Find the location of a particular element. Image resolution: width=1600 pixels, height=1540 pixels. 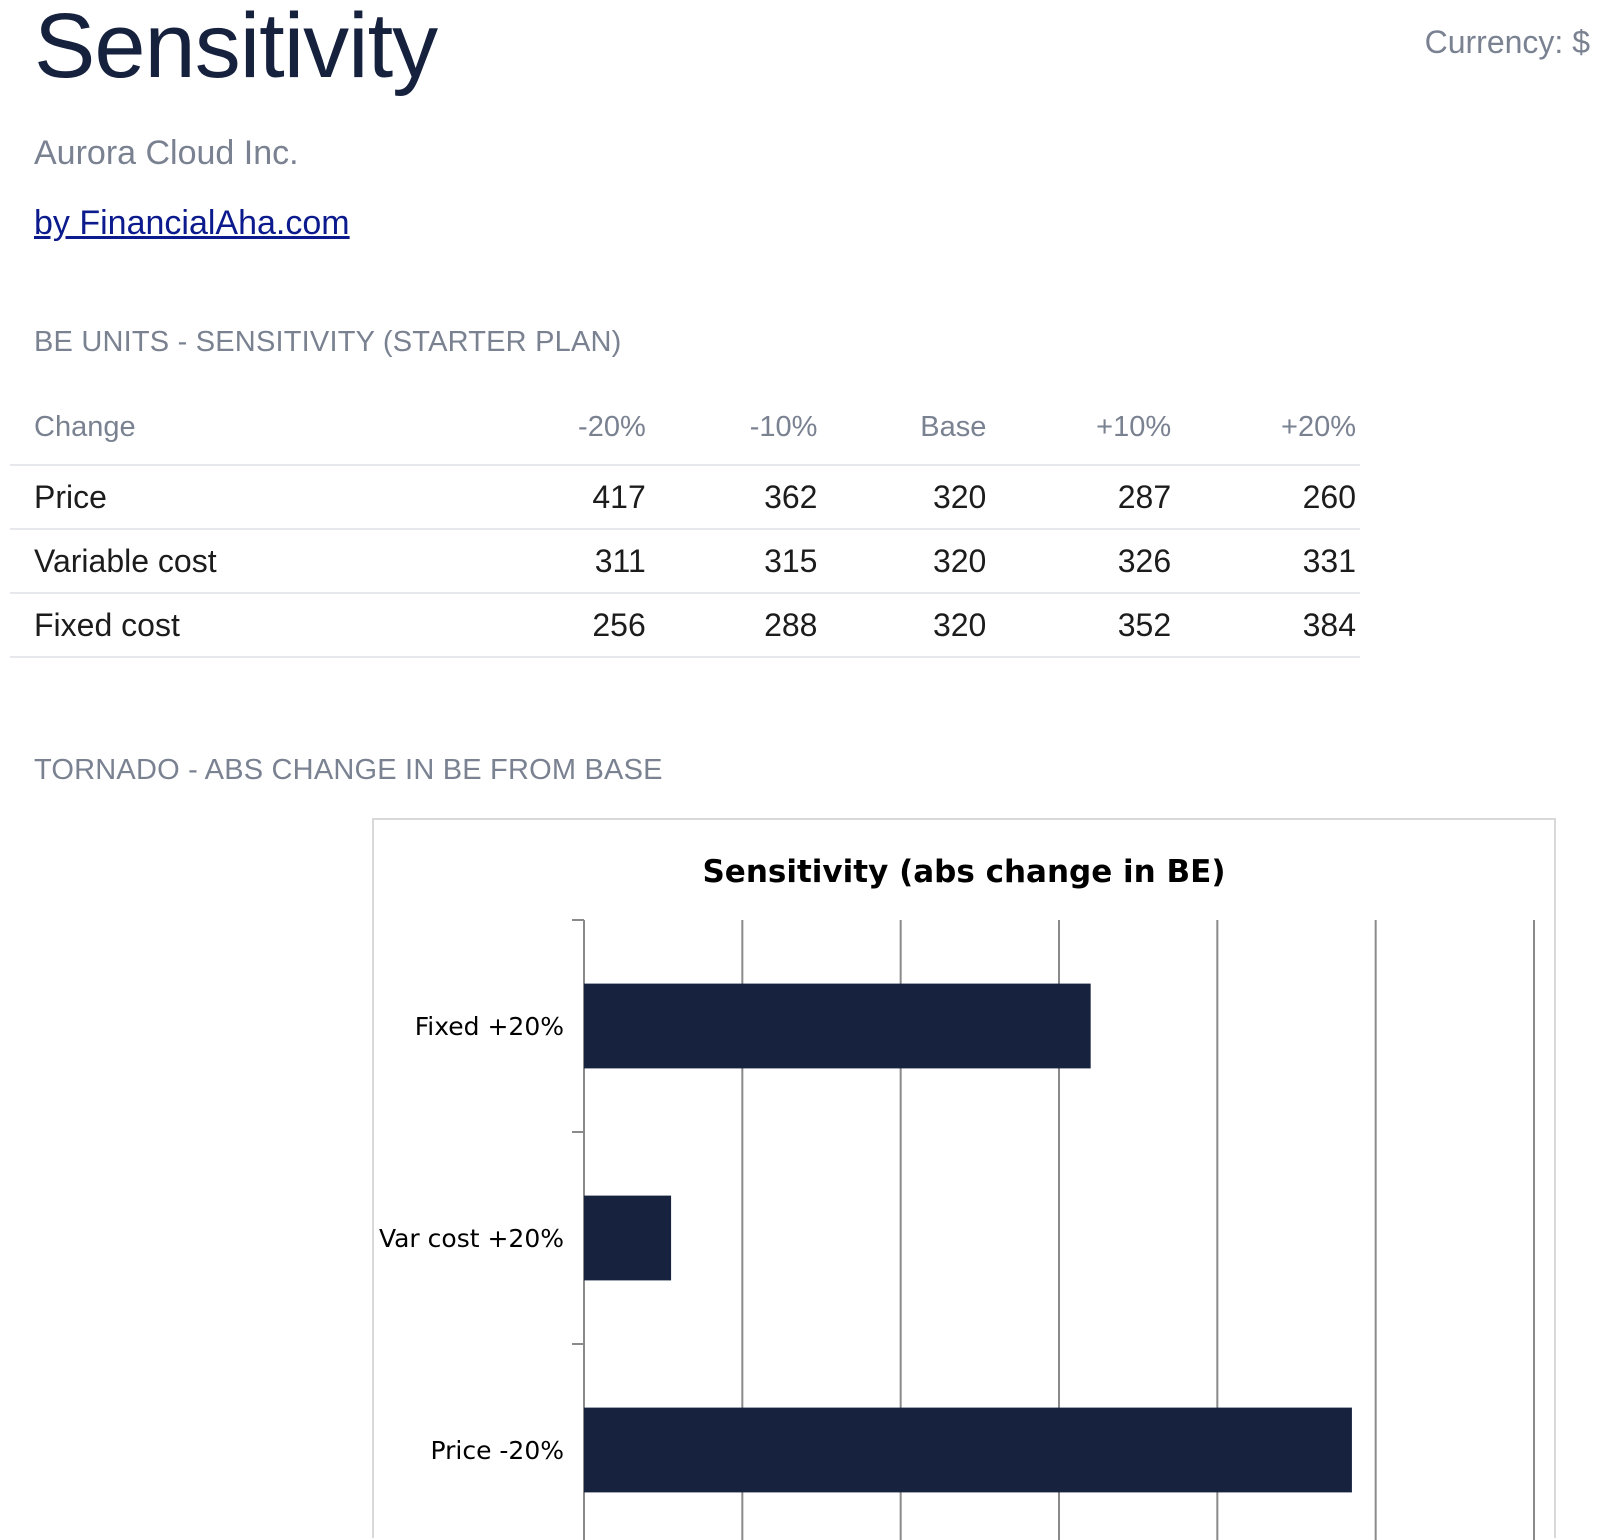

table-row: Price 417 362 320 287 260 is located at coordinates (685, 497).